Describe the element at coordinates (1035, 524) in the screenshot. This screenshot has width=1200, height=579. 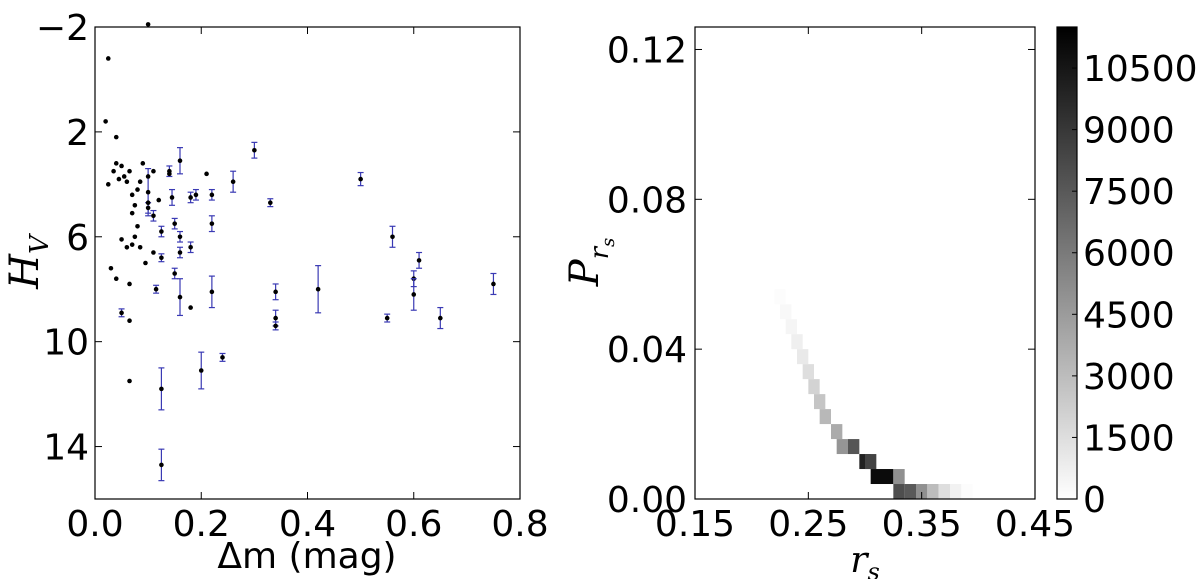
I see `x-tick-label: 0.45` at that location.